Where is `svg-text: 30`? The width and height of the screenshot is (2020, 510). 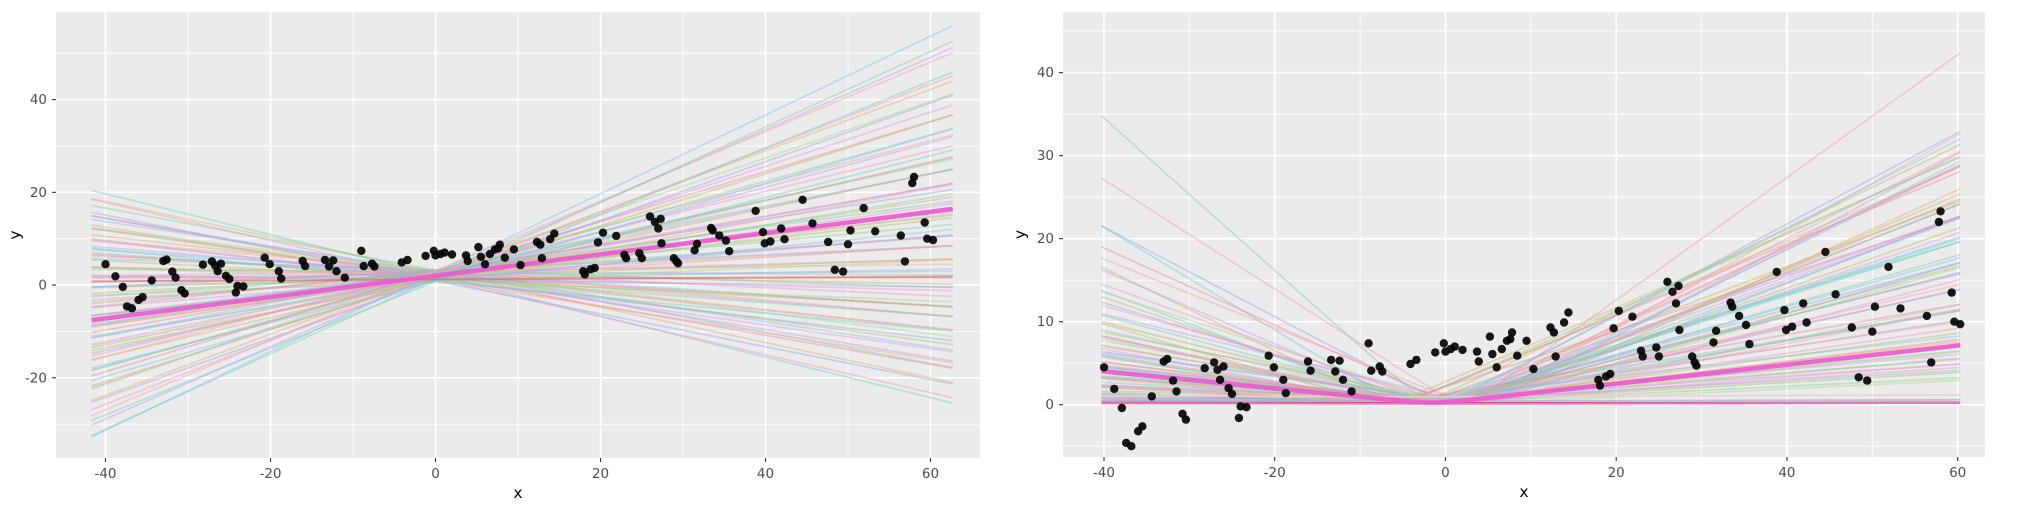
svg-text: 30 is located at coordinates (1045, 156).